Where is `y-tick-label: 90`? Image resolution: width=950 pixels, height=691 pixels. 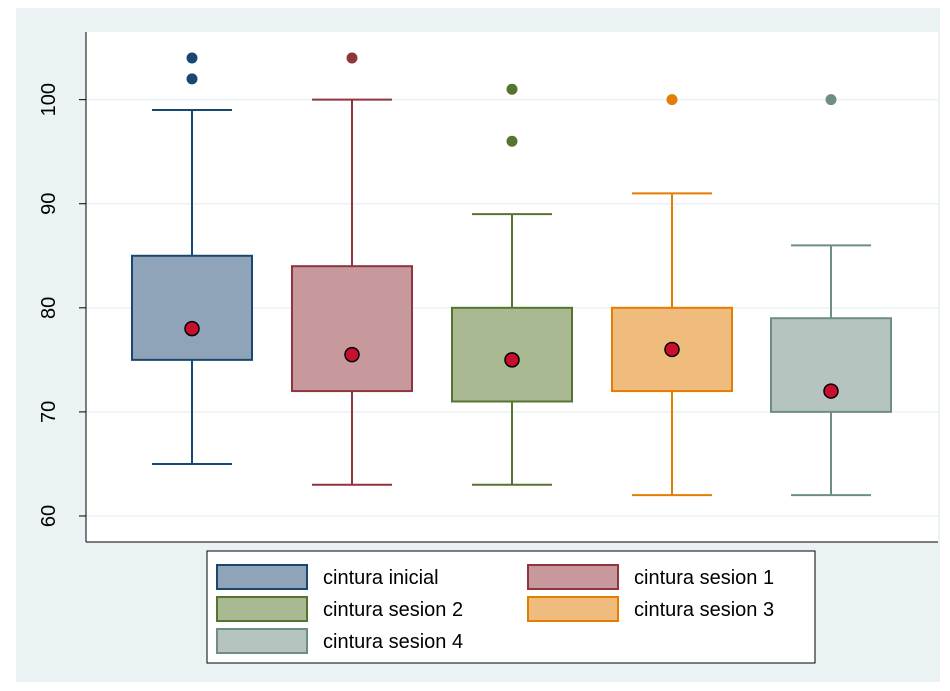 y-tick-label: 90 is located at coordinates (49, 204).